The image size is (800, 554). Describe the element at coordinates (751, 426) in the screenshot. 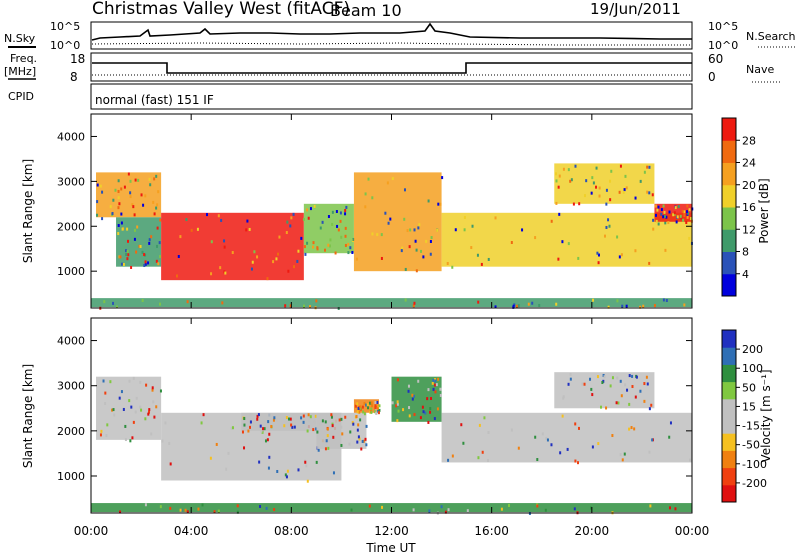

I see `velocity-colorbar-tick: -15` at that location.